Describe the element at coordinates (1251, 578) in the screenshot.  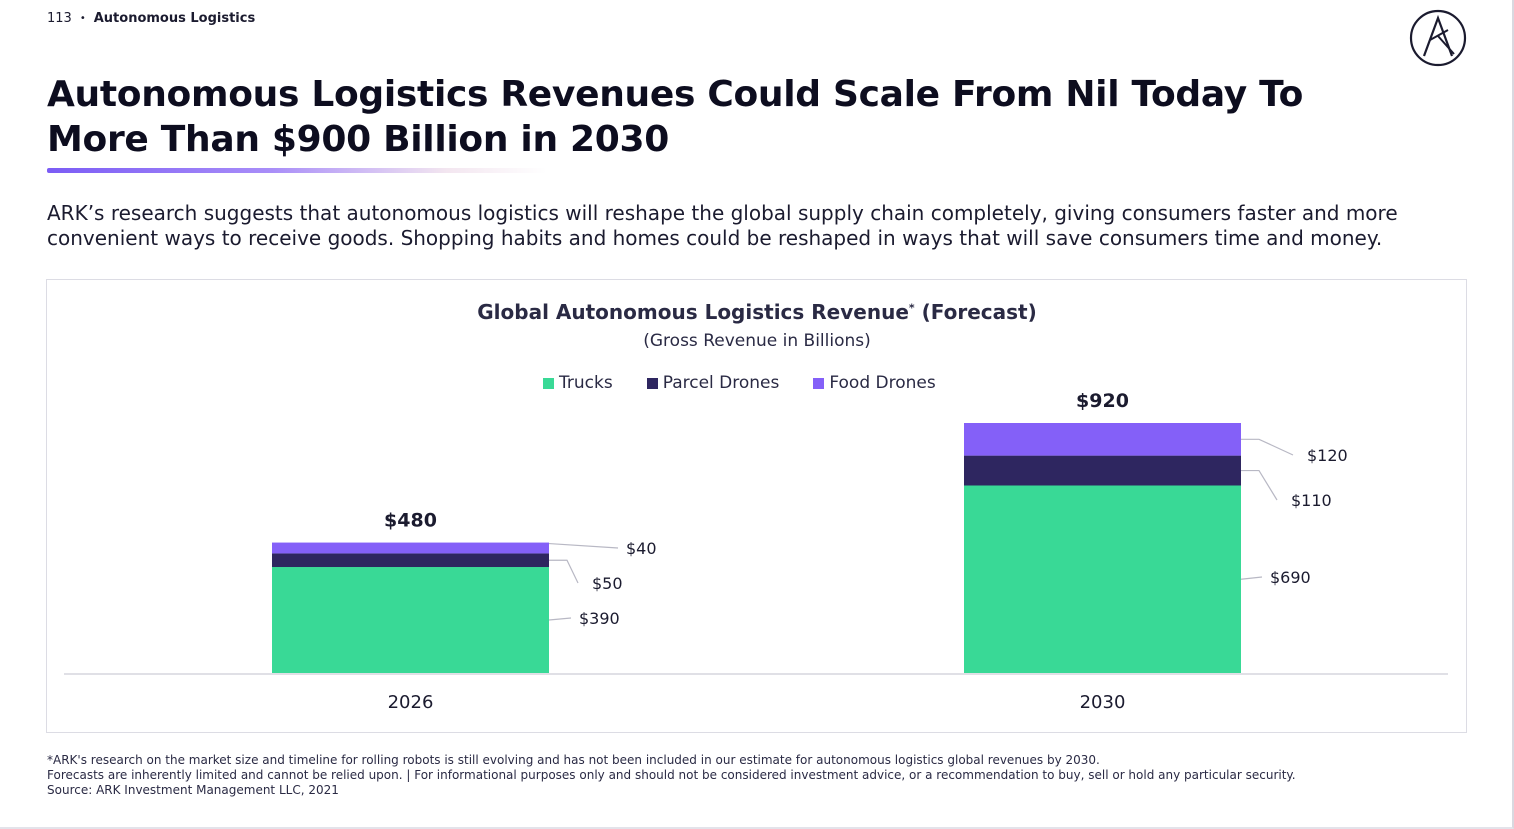
I see `callout-line-trucks-2030` at that location.